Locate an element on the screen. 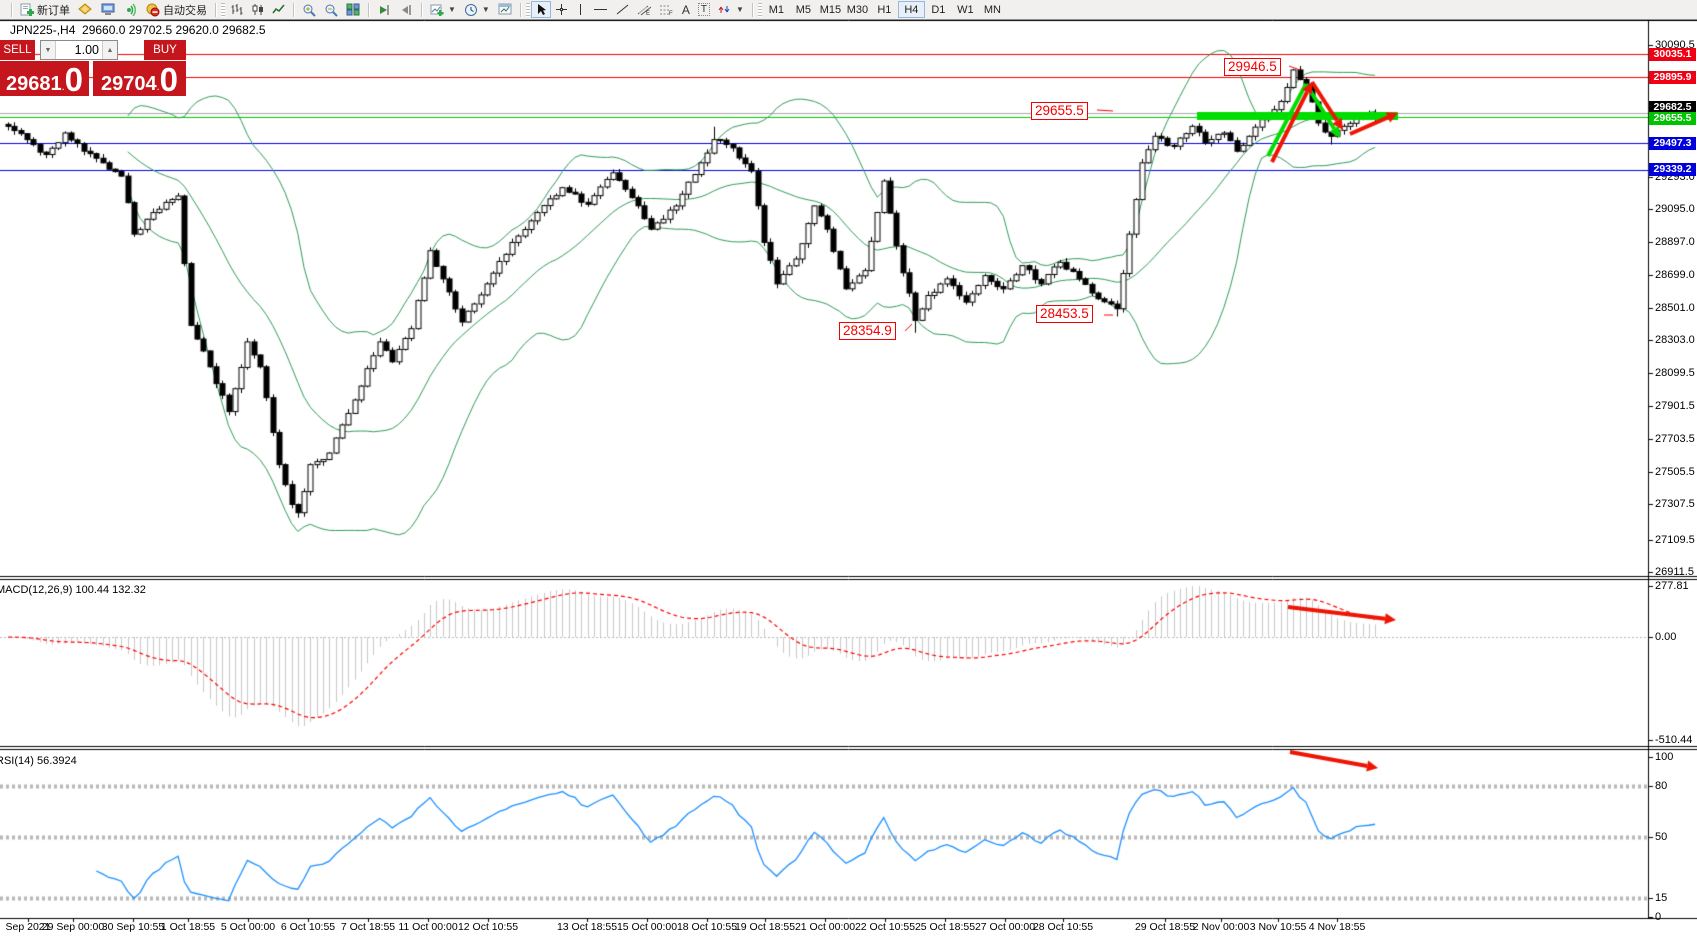  tile-windows-icon is located at coordinates (353, 9).